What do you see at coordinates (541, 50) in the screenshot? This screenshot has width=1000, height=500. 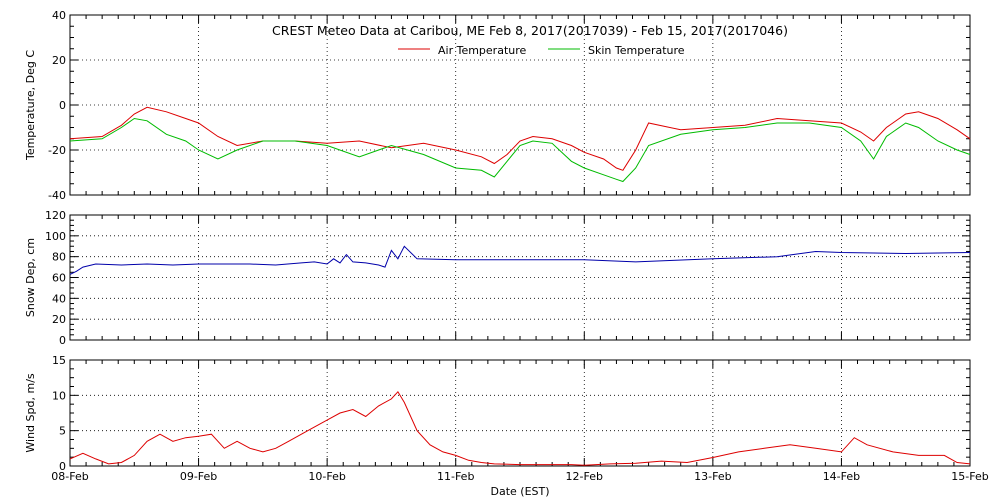 I see `legend: Air Temperature Skin Temperature` at bounding box center [541, 50].